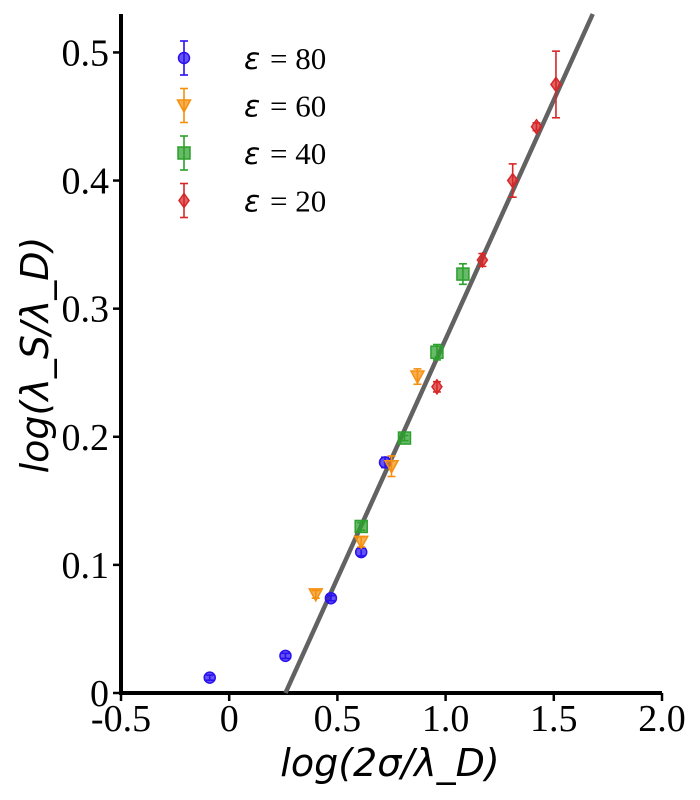 The height and width of the screenshot is (800, 700). I want to click on y-tick-label: 0.4, so click(86, 182).